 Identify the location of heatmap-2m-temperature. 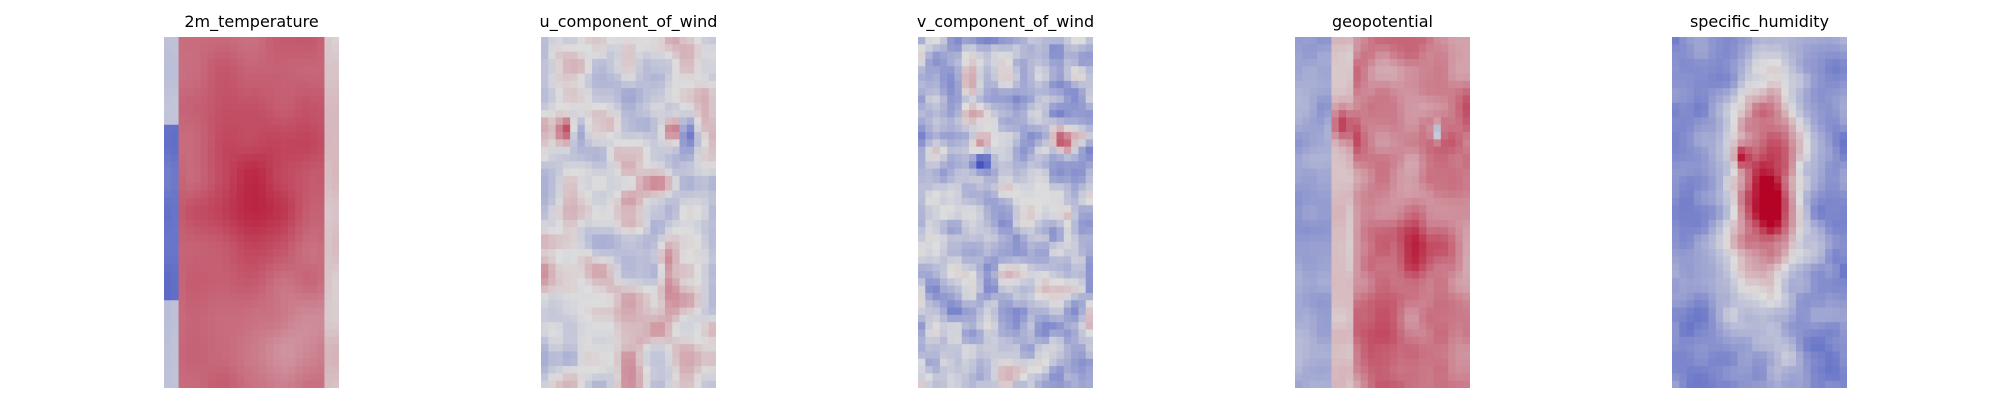
(251, 212).